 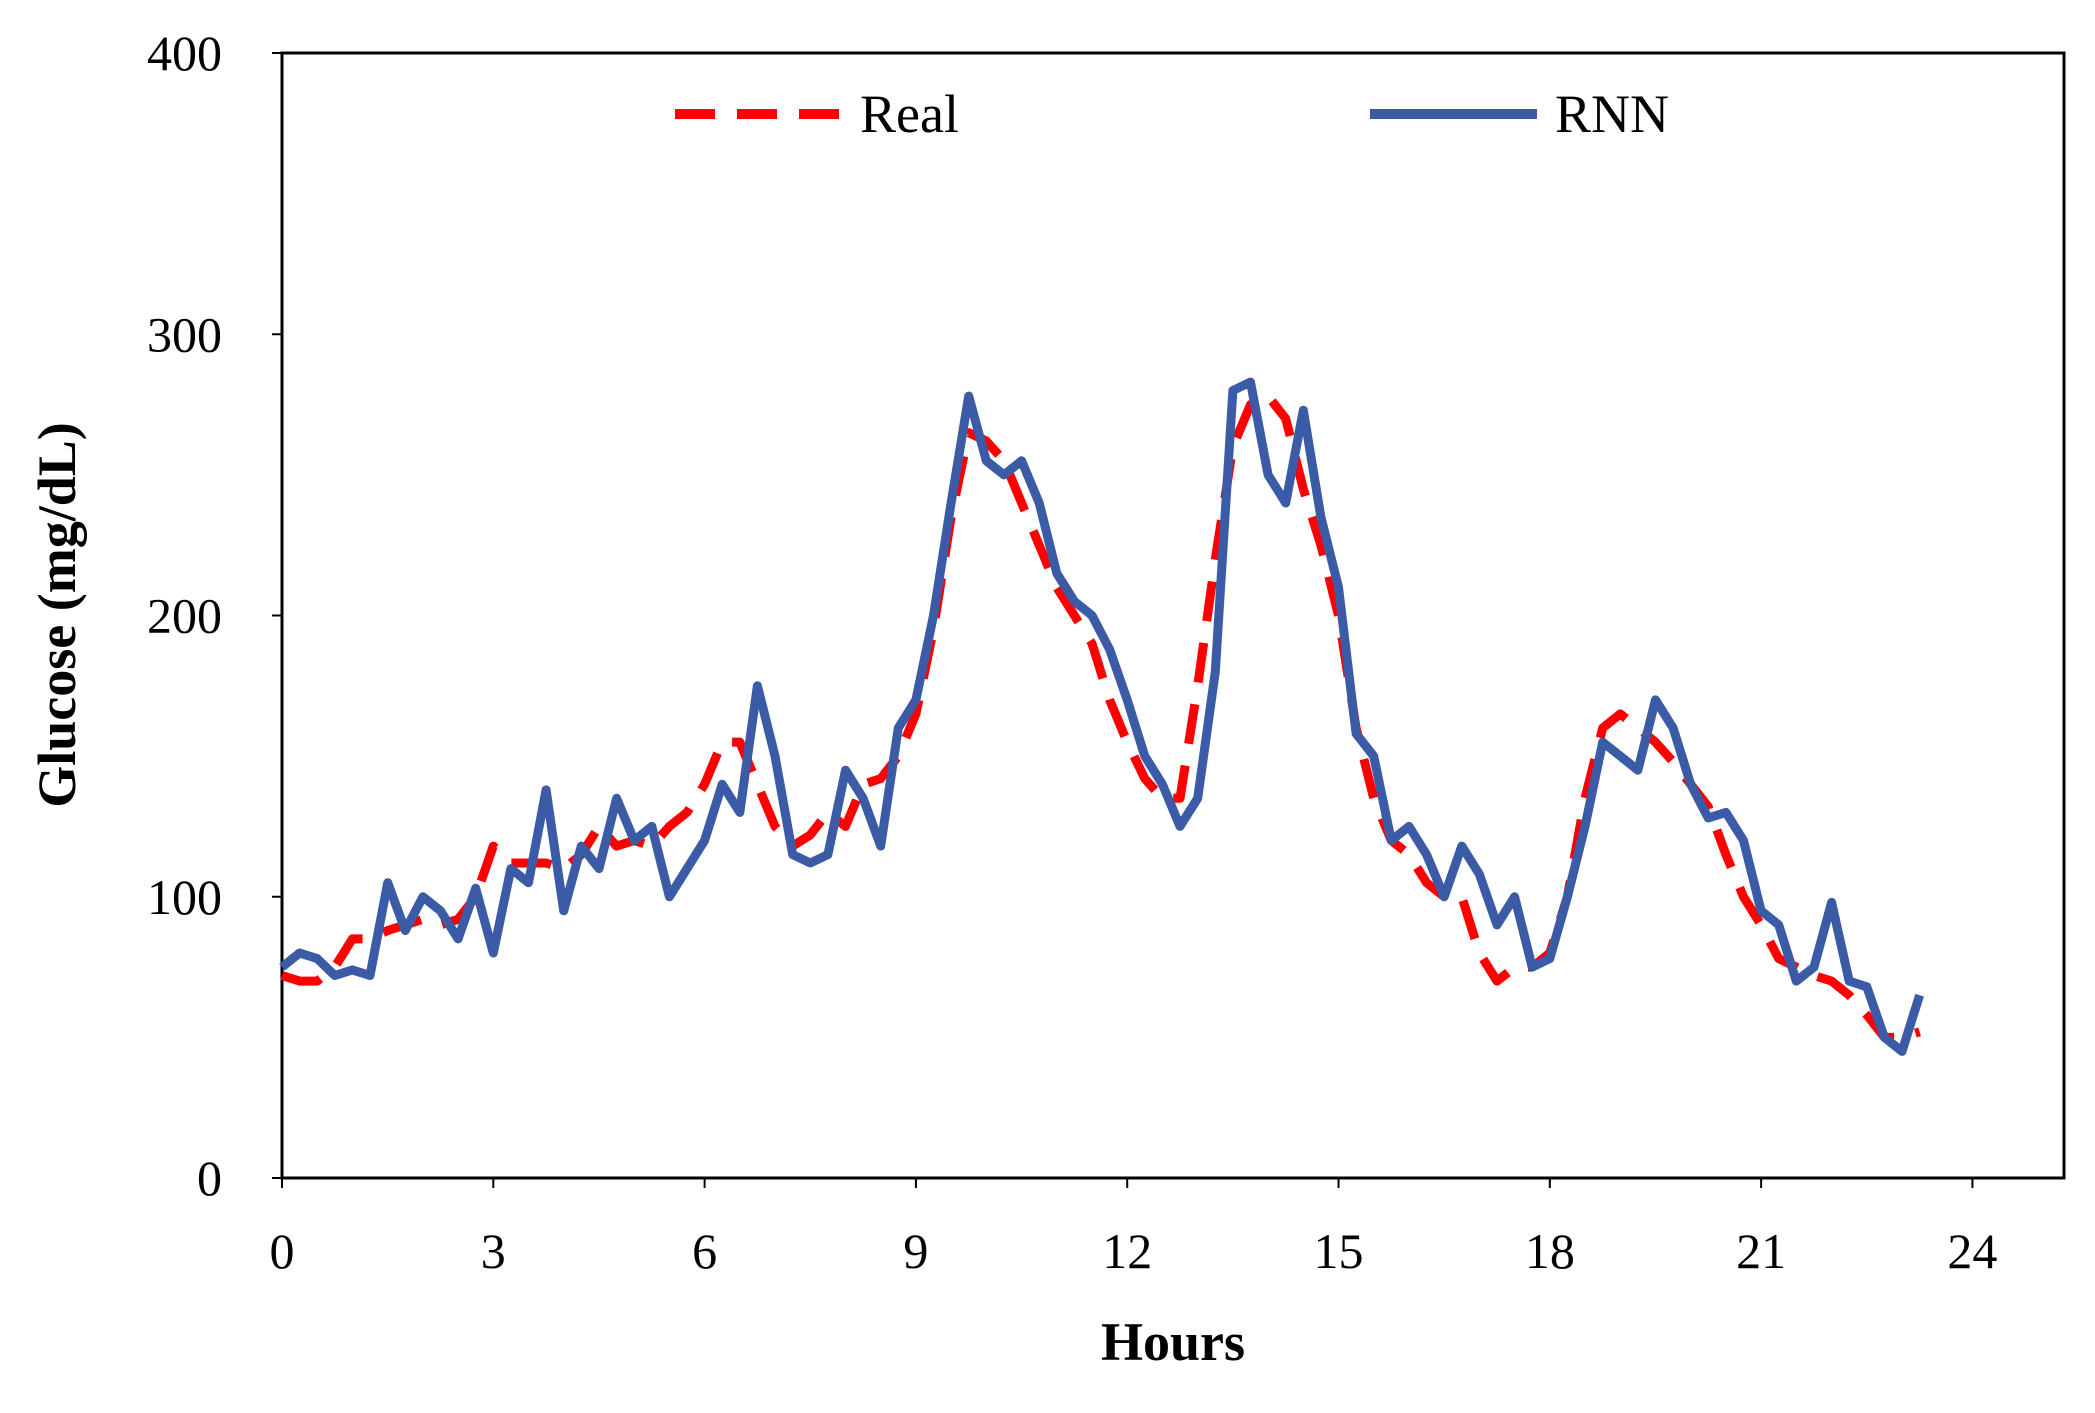 I want to click on x-axis-title: Hours, so click(x=1173, y=1342).